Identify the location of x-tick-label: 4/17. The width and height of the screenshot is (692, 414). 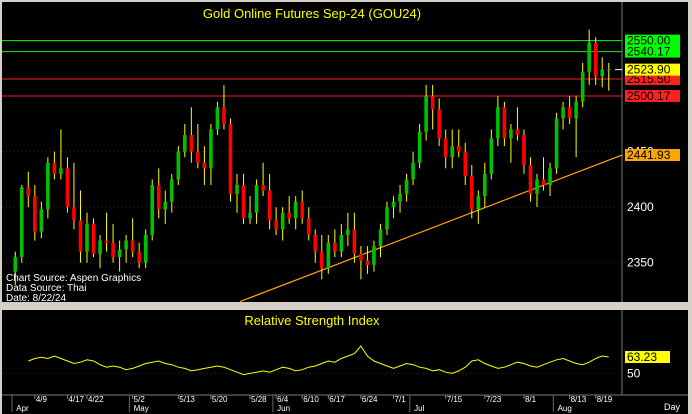
(76, 399).